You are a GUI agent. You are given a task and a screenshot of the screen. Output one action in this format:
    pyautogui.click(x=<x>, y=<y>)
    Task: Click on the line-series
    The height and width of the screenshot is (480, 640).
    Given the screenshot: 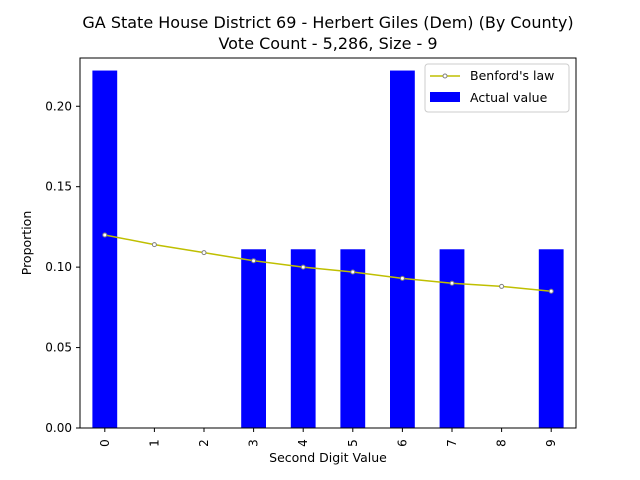 What is the action you would take?
    pyautogui.click(x=328, y=263)
    